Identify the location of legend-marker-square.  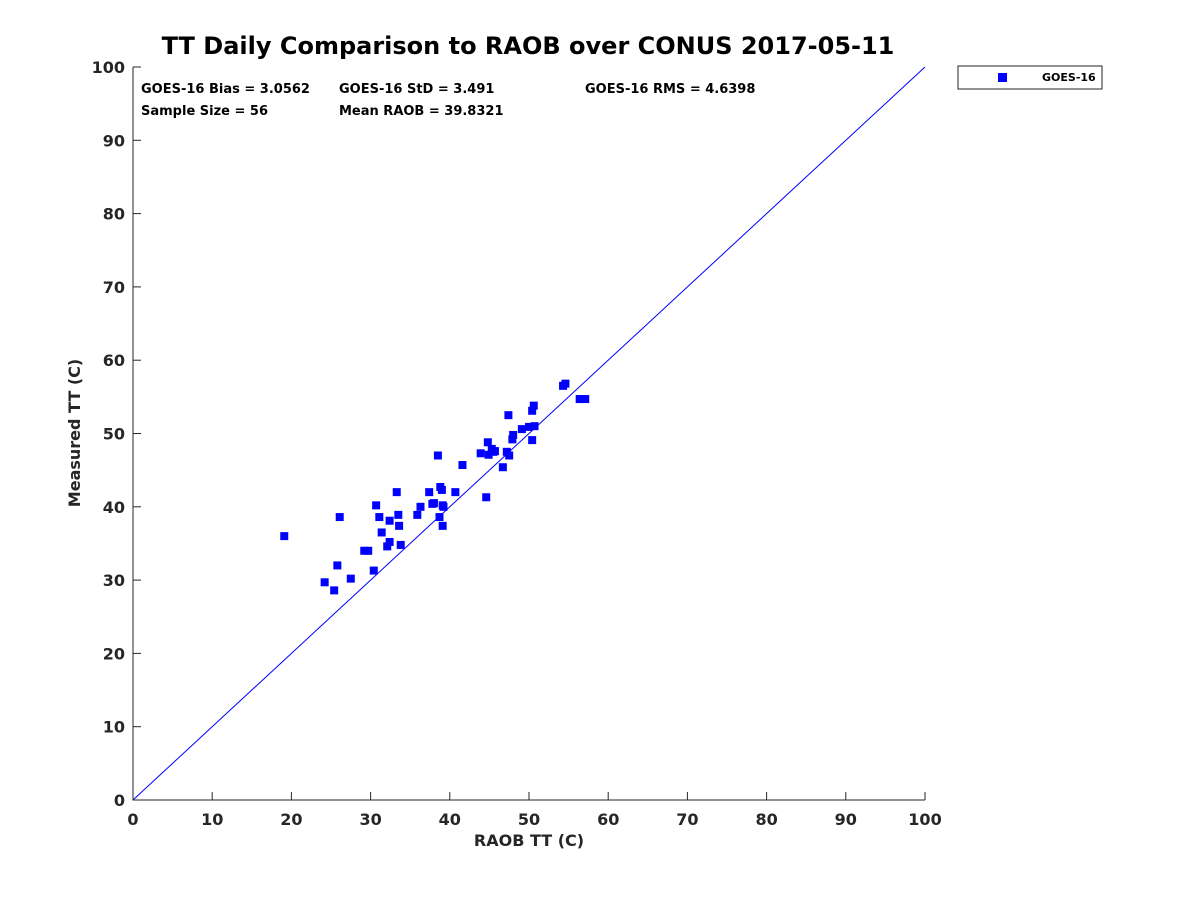
(1002, 77).